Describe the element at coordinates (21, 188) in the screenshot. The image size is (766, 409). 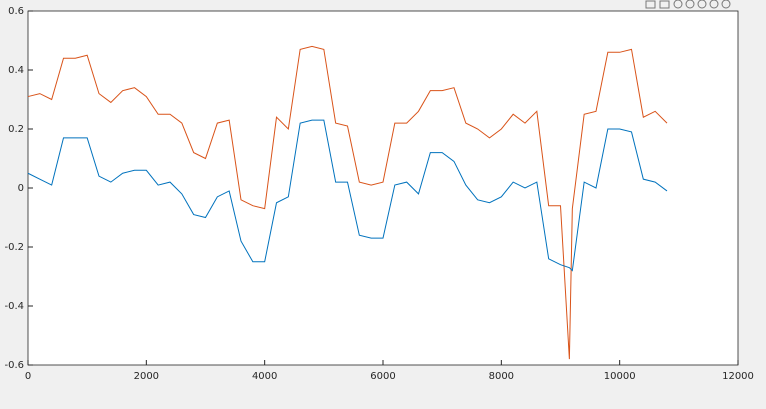
I see `y-tick-label: 0` at that location.